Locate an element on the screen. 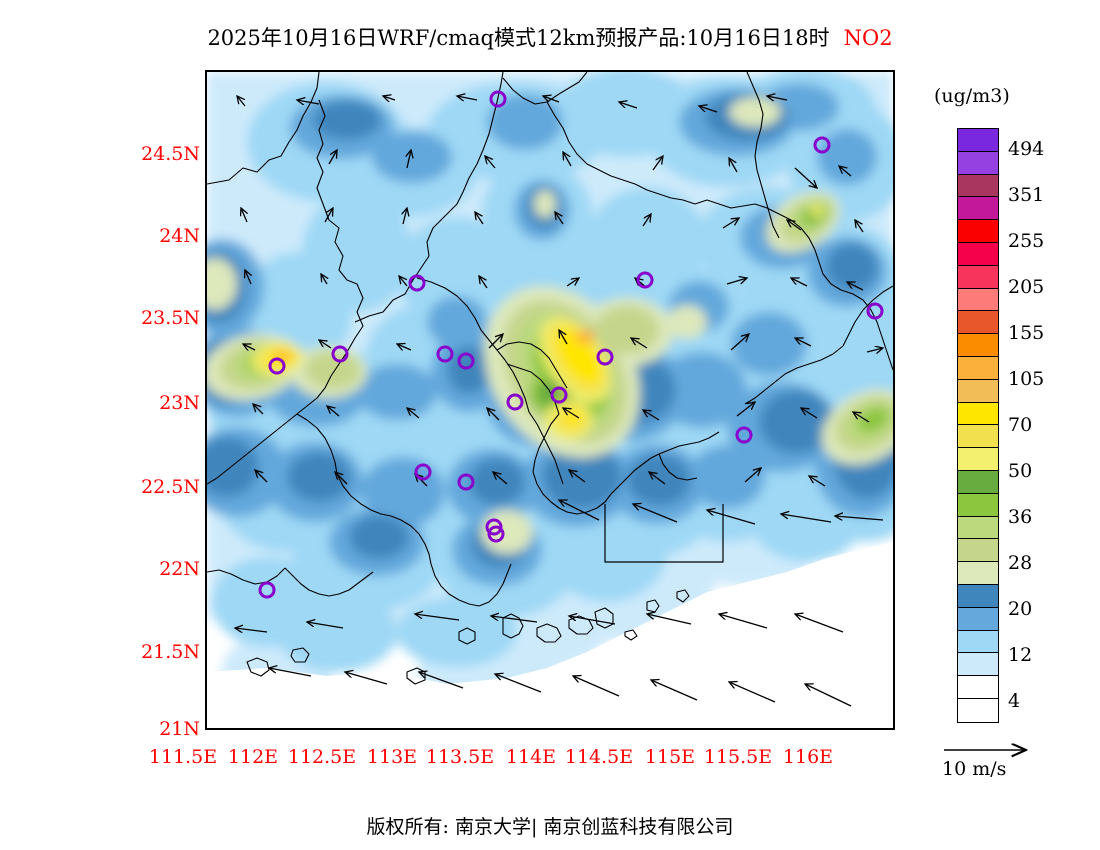 This screenshot has width=1100, height=850. x-axis-tick-114E: 114E is located at coordinates (531, 757).